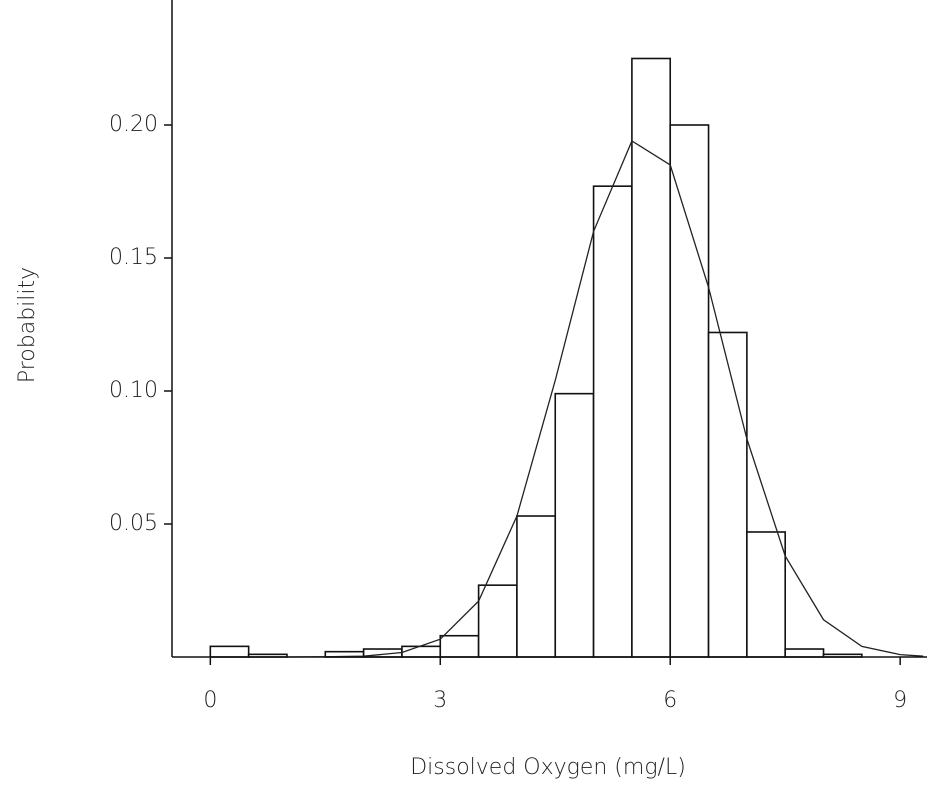 The image size is (927, 792). Describe the element at coordinates (133, 523) in the screenshot. I see `y-tick-label: 0.05` at that location.